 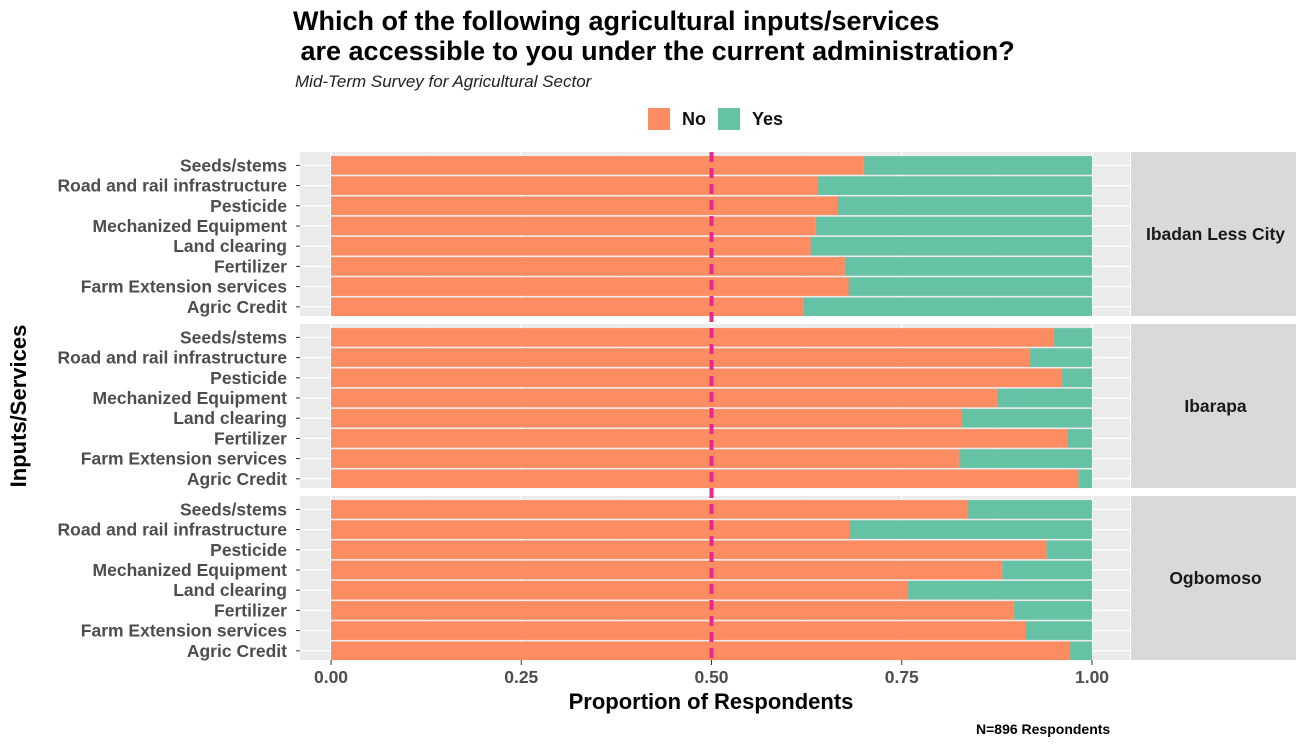 I want to click on facet-label: Ibadan Less City, so click(x=1215, y=234).